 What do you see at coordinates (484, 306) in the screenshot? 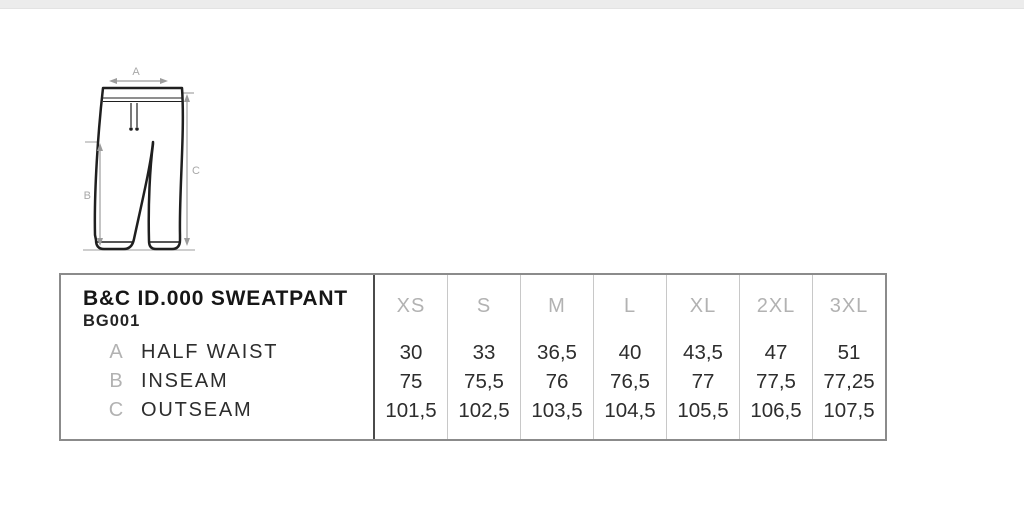
I see `size-header-s: S` at bounding box center [484, 306].